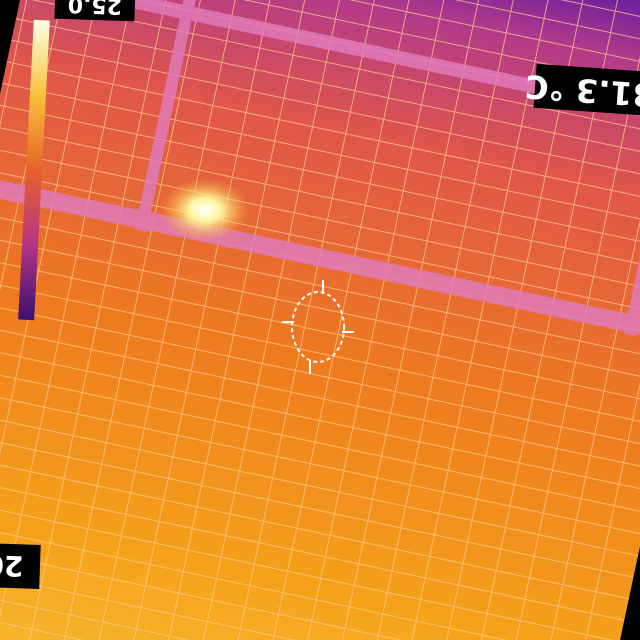 The width and height of the screenshot is (640, 640). I want to click on color-scale, so click(34, 170).